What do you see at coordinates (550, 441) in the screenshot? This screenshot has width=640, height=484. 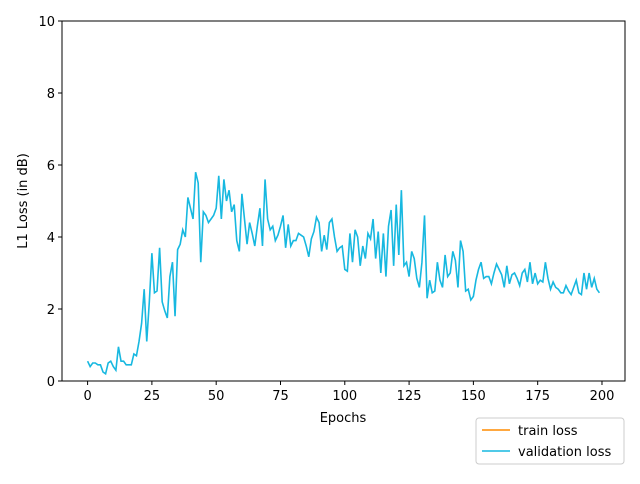 I see `legend-box` at bounding box center [550, 441].